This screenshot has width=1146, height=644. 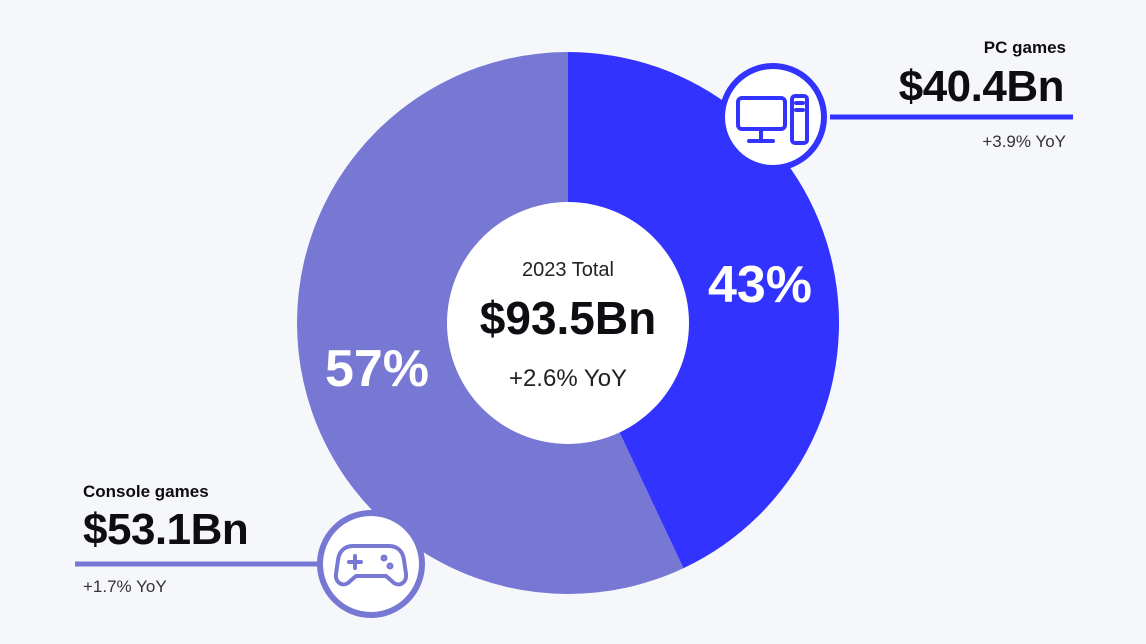 What do you see at coordinates (568, 270) in the screenshot?
I see `center-caption: 2023 Total` at bounding box center [568, 270].